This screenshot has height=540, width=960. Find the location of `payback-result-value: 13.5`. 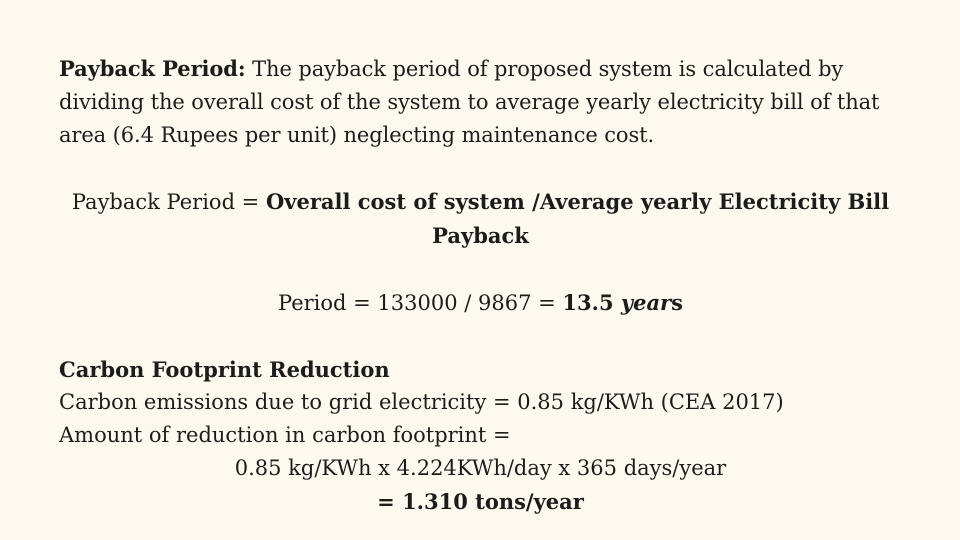

payback-result-value: 13.5 is located at coordinates (591, 302).